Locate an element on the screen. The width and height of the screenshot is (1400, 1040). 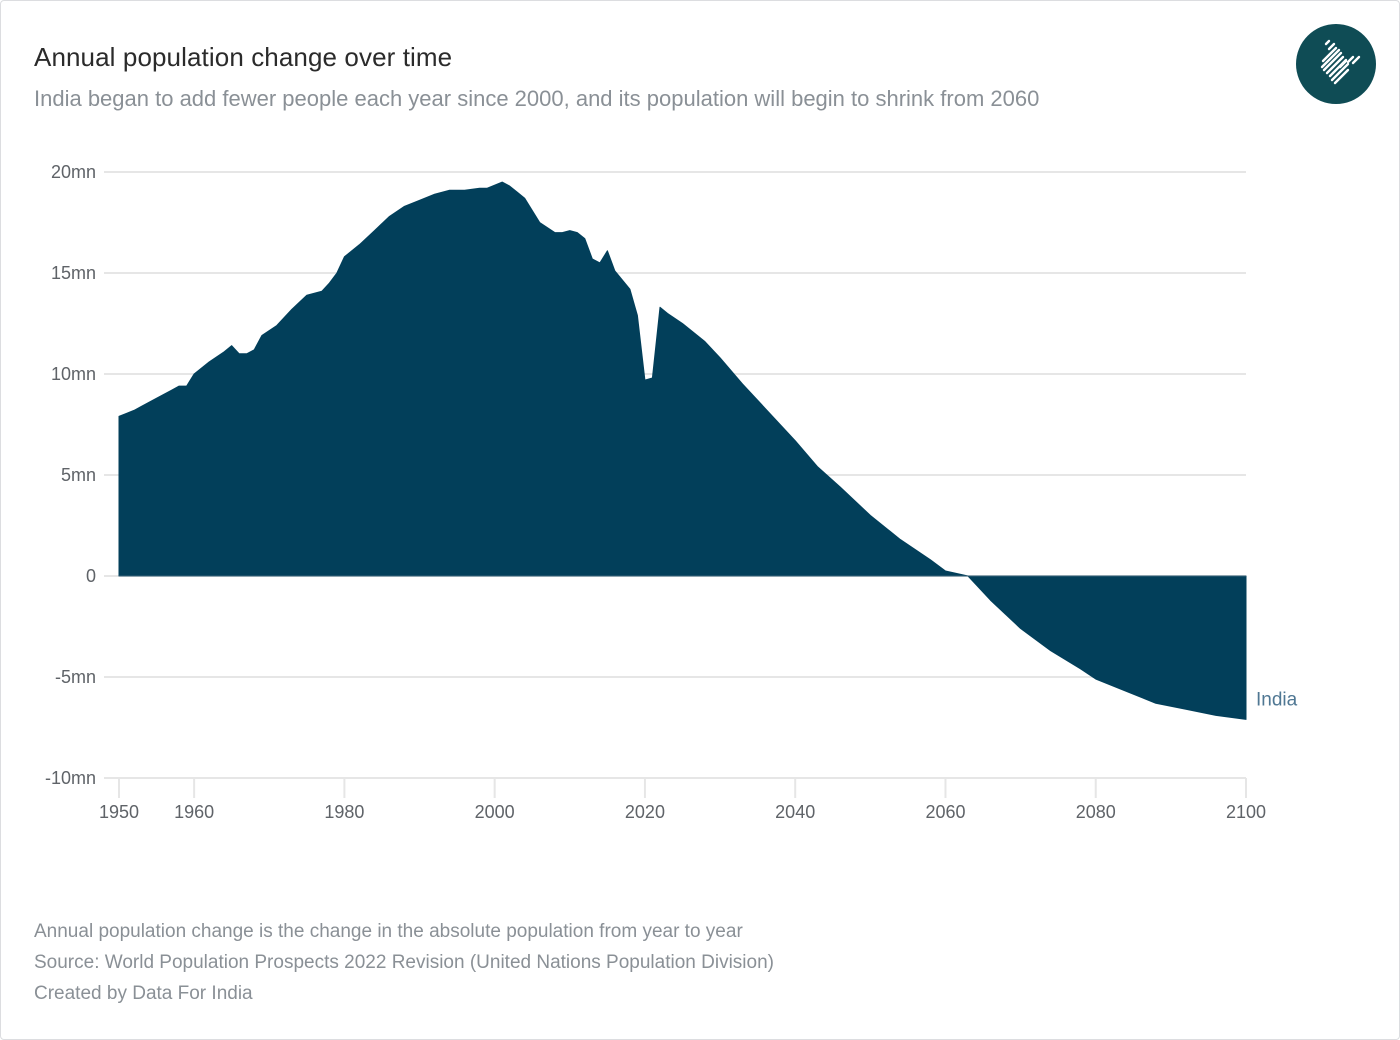
y-tick-label: 10mn is located at coordinates (73, 374).